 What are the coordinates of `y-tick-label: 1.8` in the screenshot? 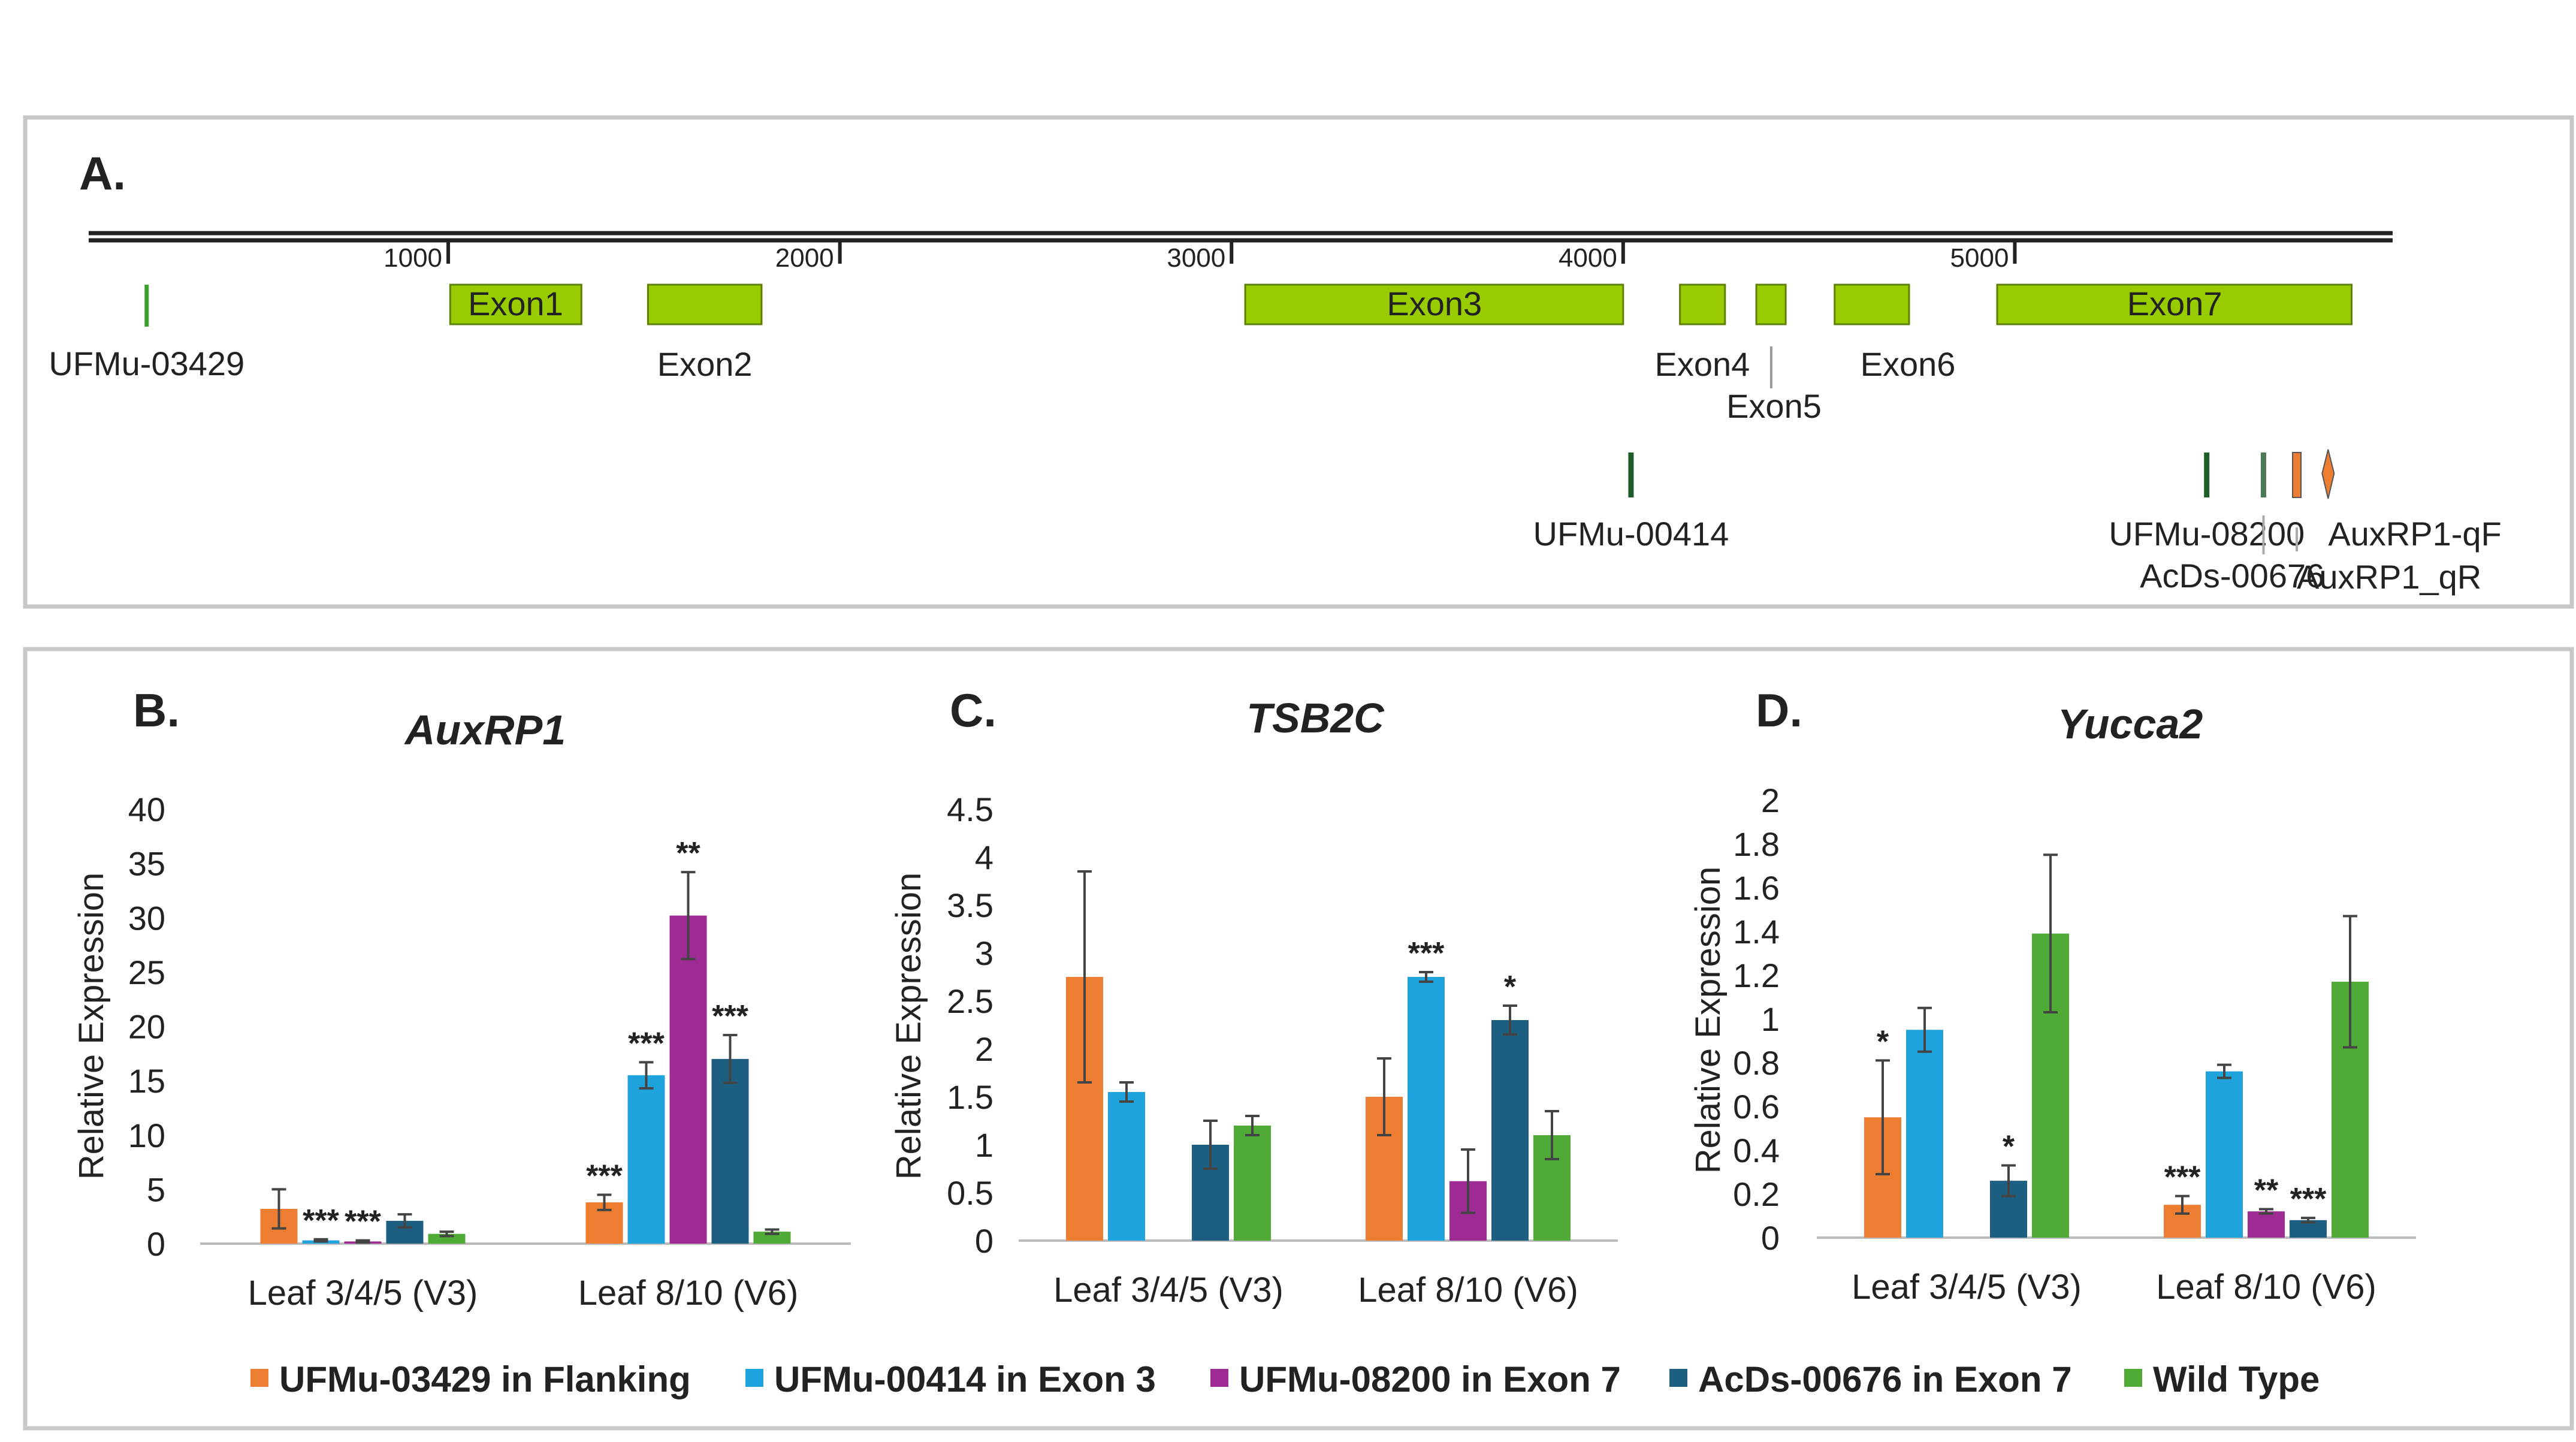 It's located at (1756, 844).